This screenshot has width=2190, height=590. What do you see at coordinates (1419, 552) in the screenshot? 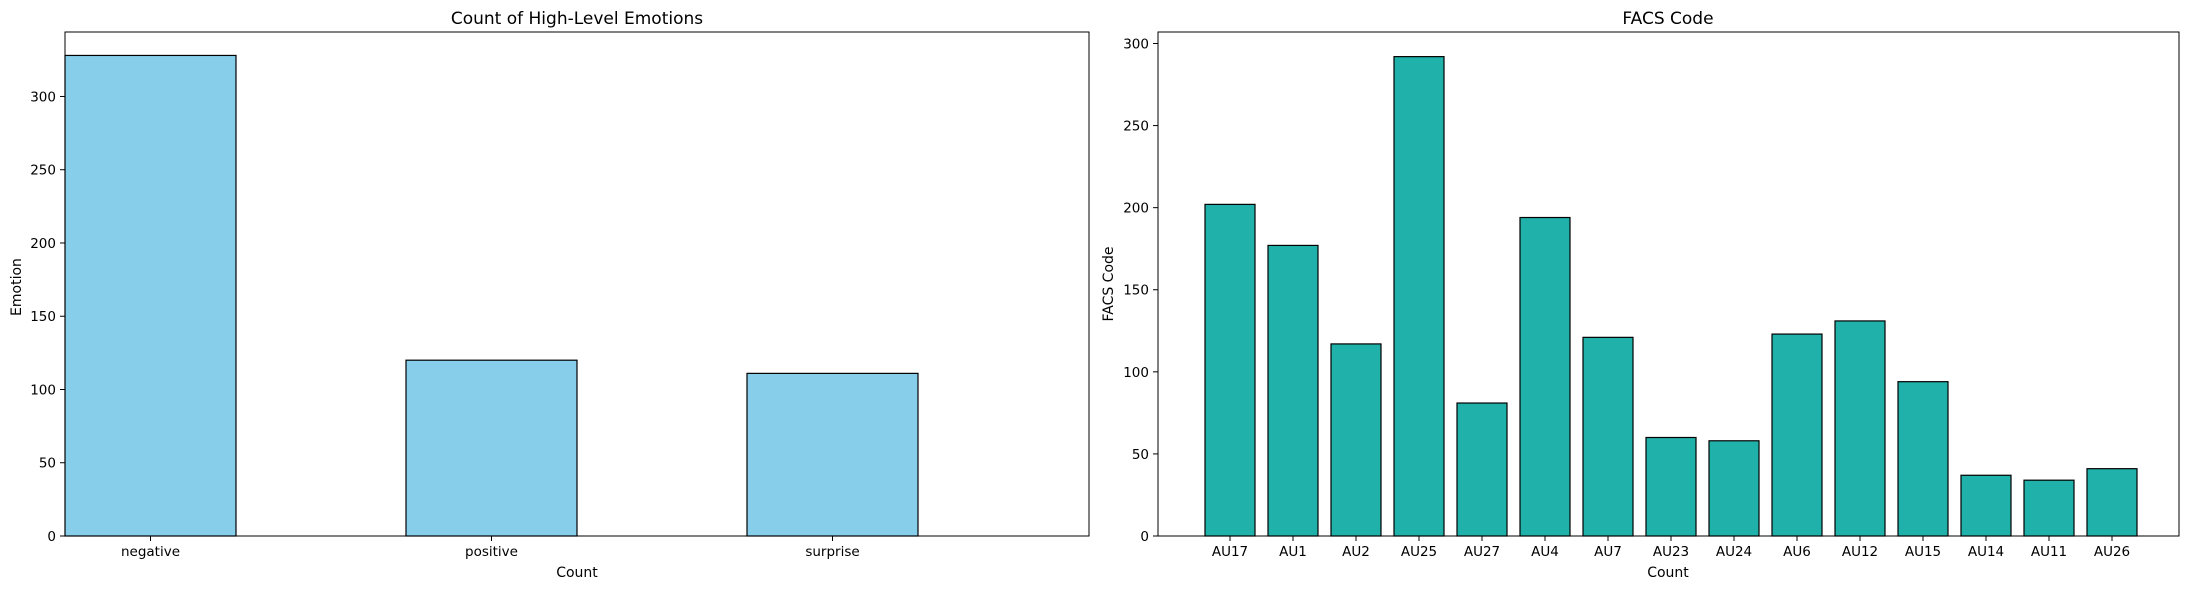
I see `facs-x-tick-label: AU25` at bounding box center [1419, 552].